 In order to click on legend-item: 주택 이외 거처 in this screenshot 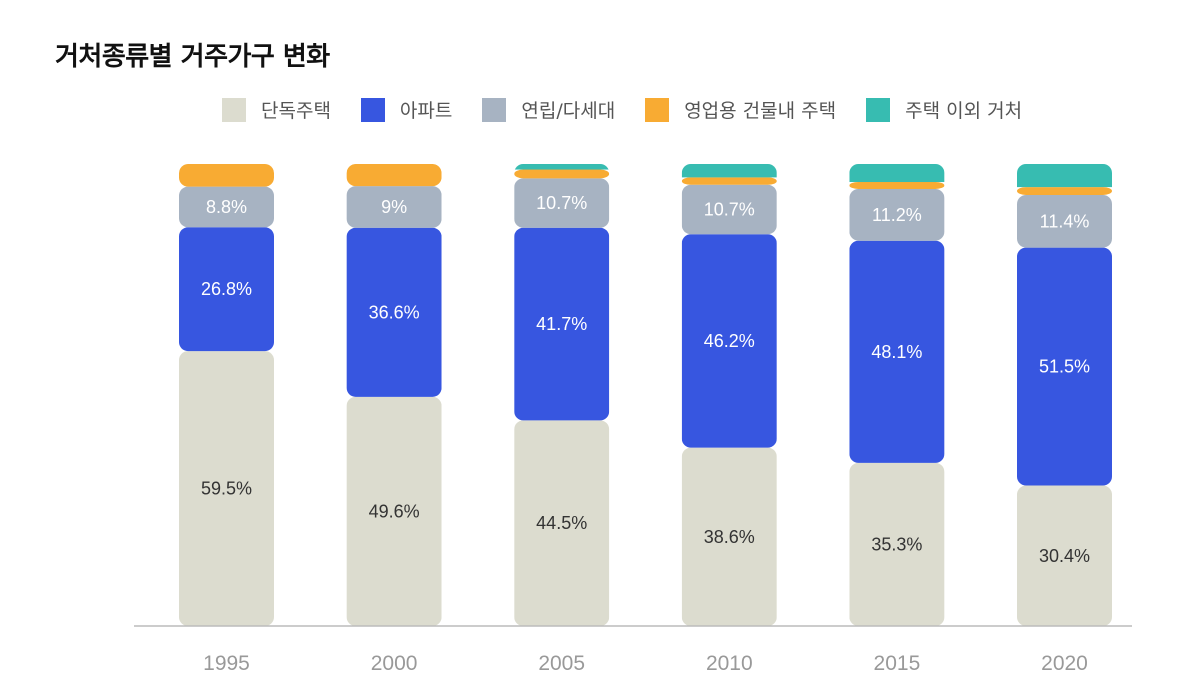, I will do `click(944, 109)`.